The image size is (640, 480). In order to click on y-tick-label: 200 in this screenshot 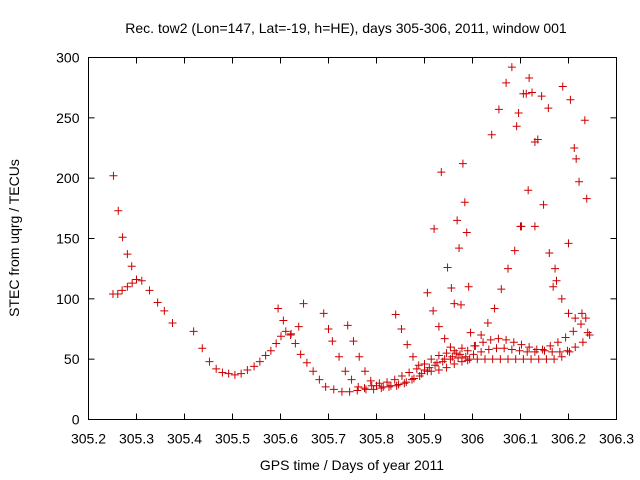, I will do `click(68, 178)`.